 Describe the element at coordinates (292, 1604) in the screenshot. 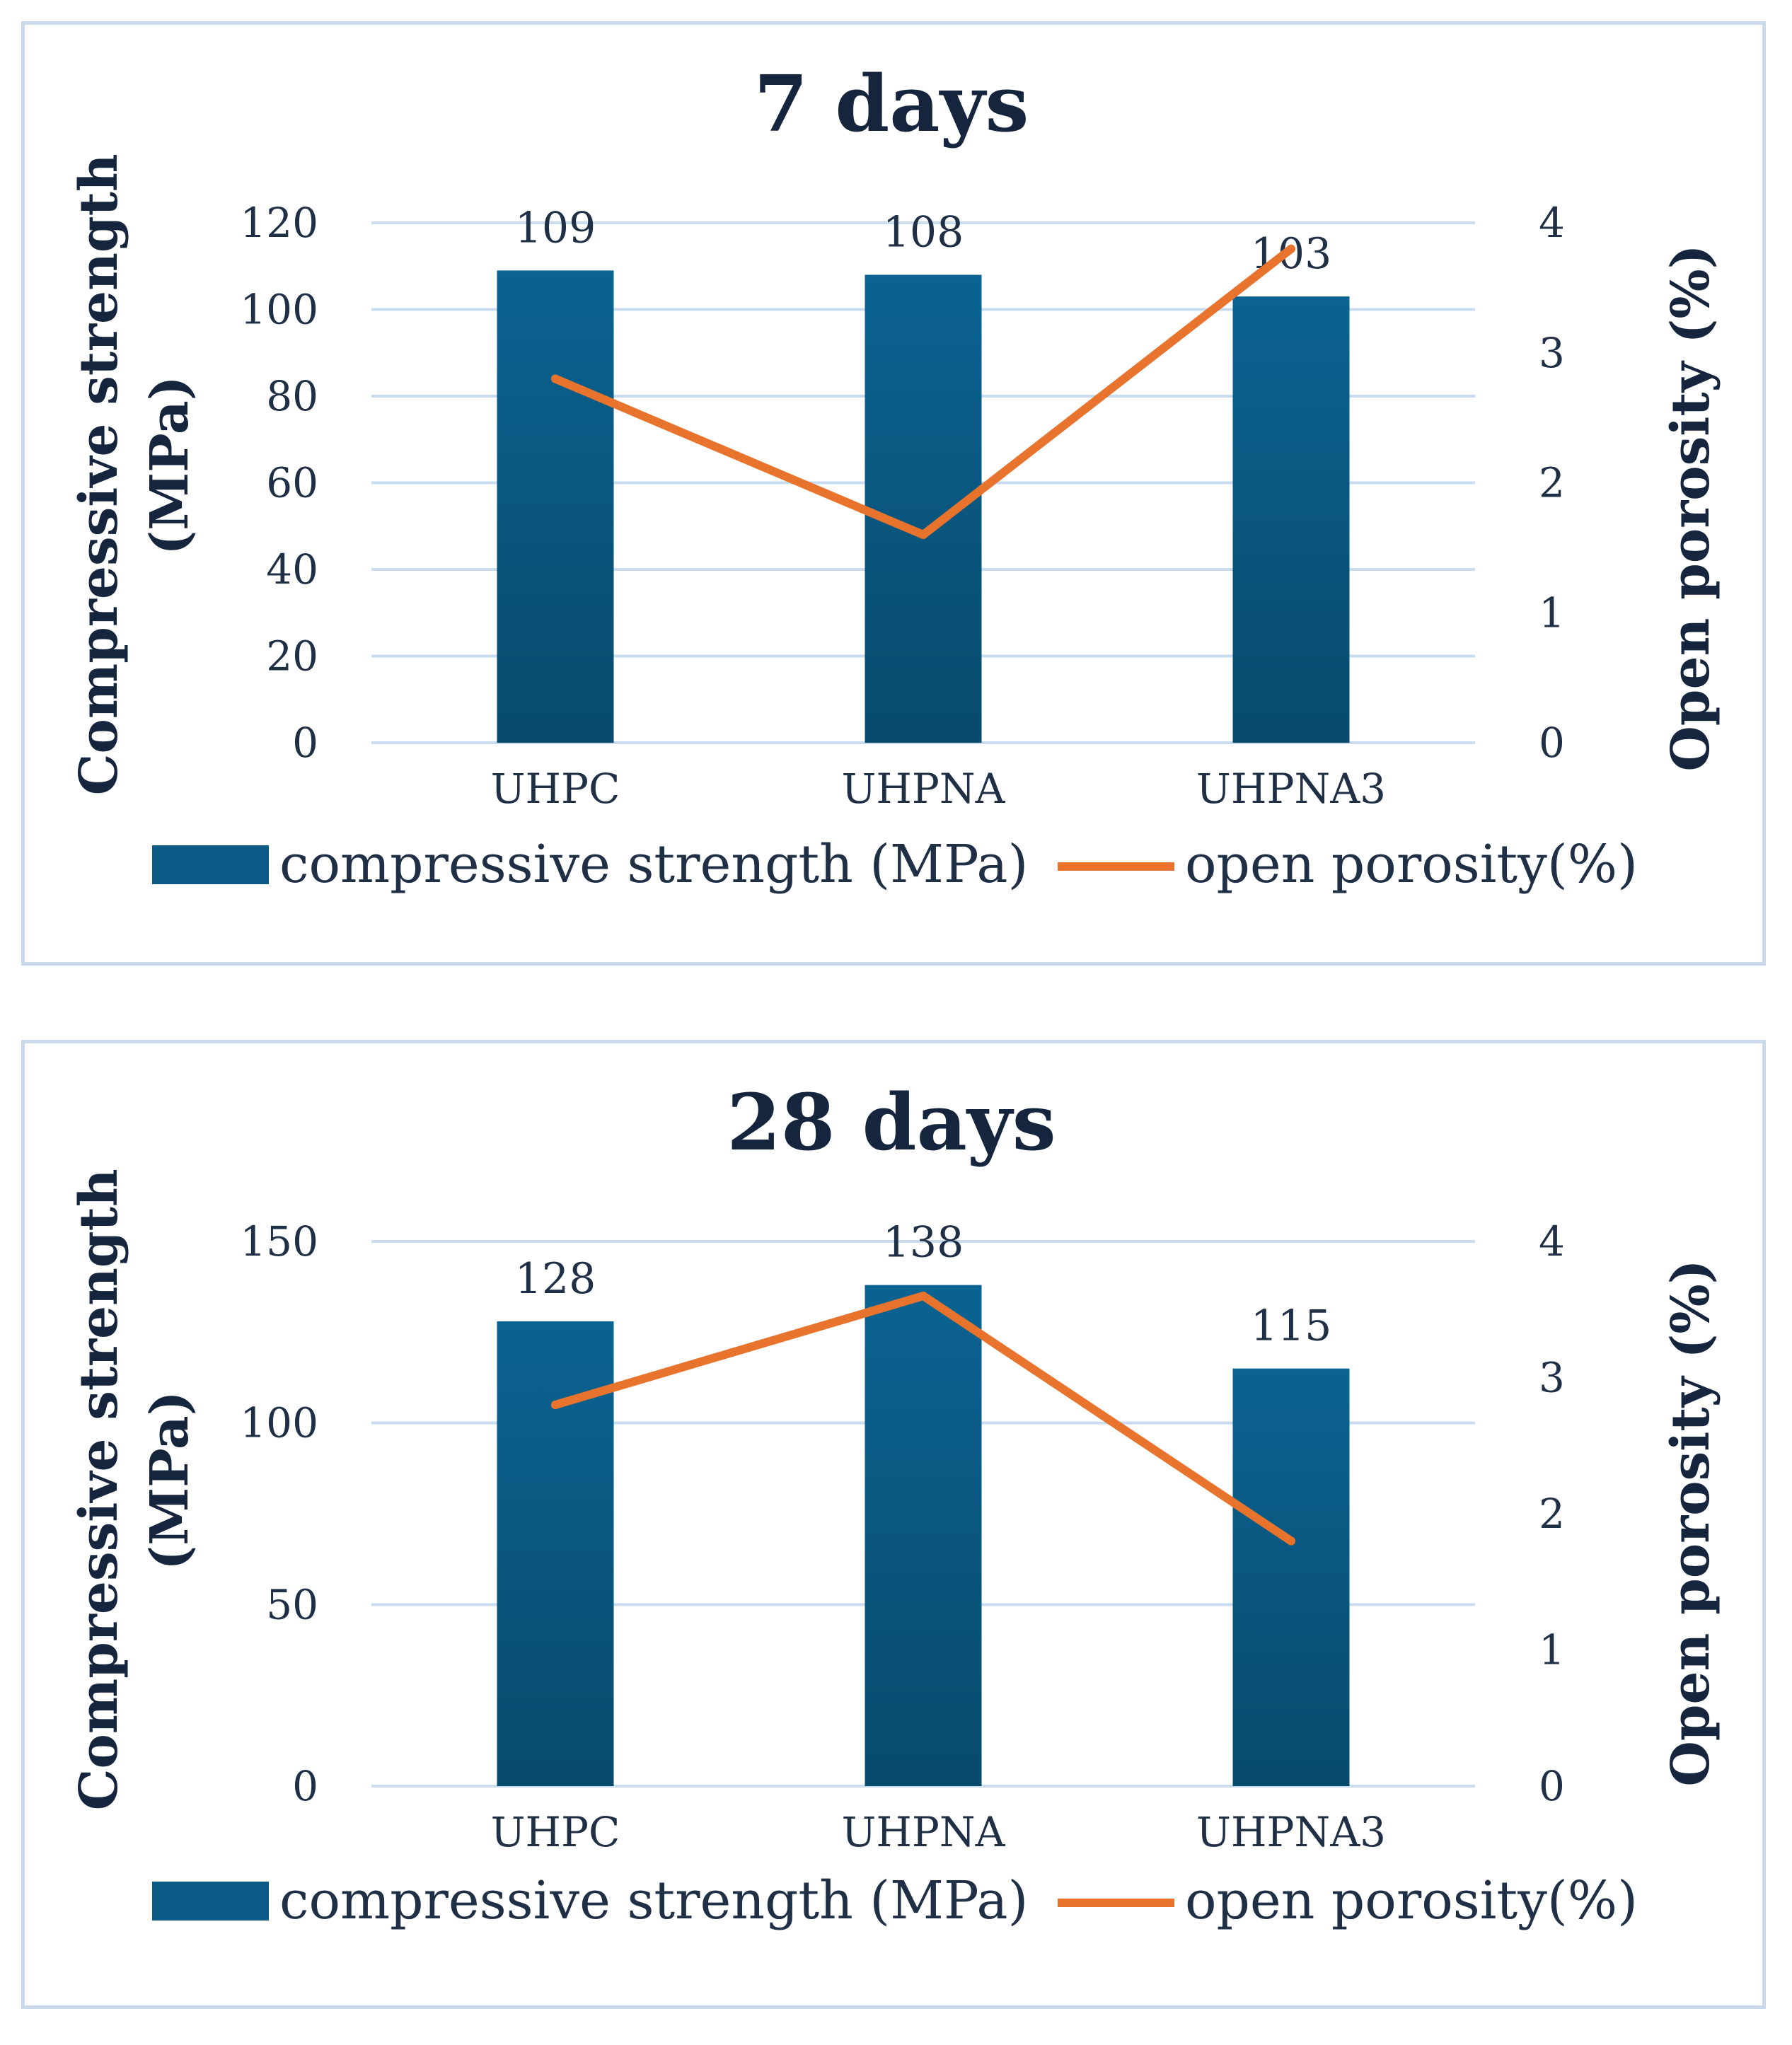

I see `y-tick-label: 50` at that location.